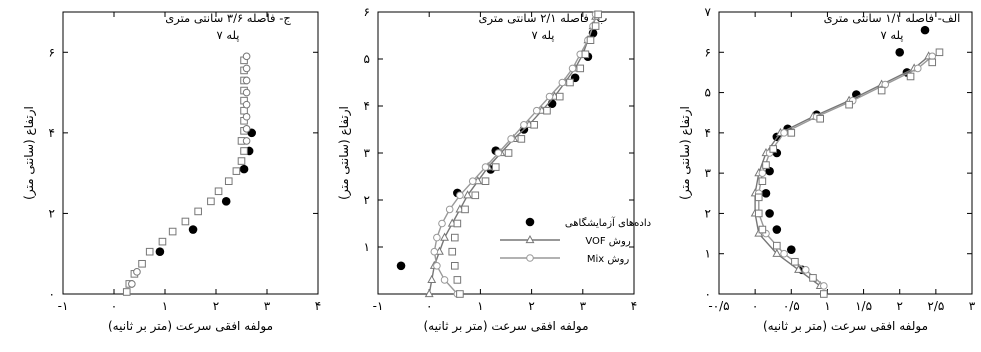 This screenshot has width=981, height=352. What do you see at coordinates (575, 240) in the screenshot?
I see `legend: داده‌های آزمایشگاهی روش VOF روش Mix` at bounding box center [575, 240].